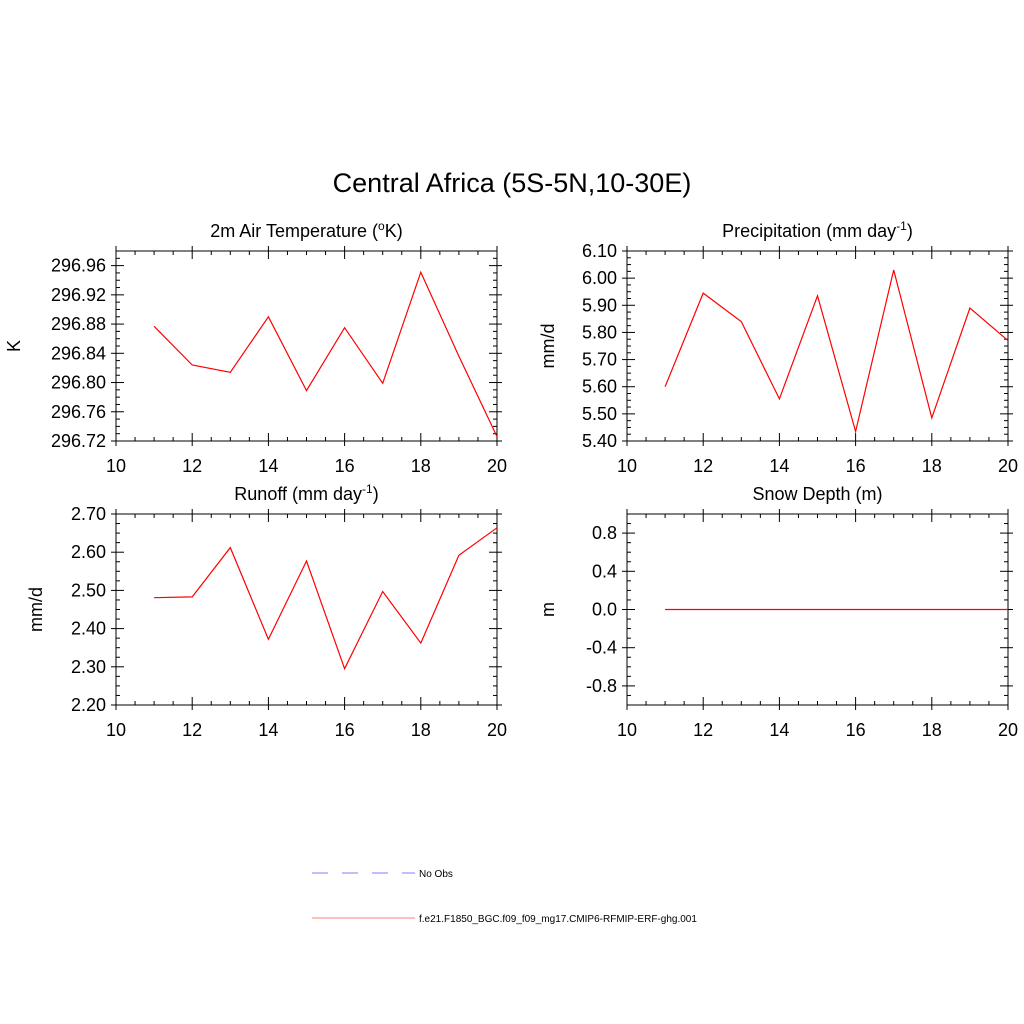 The width and height of the screenshot is (1024, 1024). Describe the element at coordinates (78, 324) in the screenshot. I see `y-tick-label: 296.88` at that location.